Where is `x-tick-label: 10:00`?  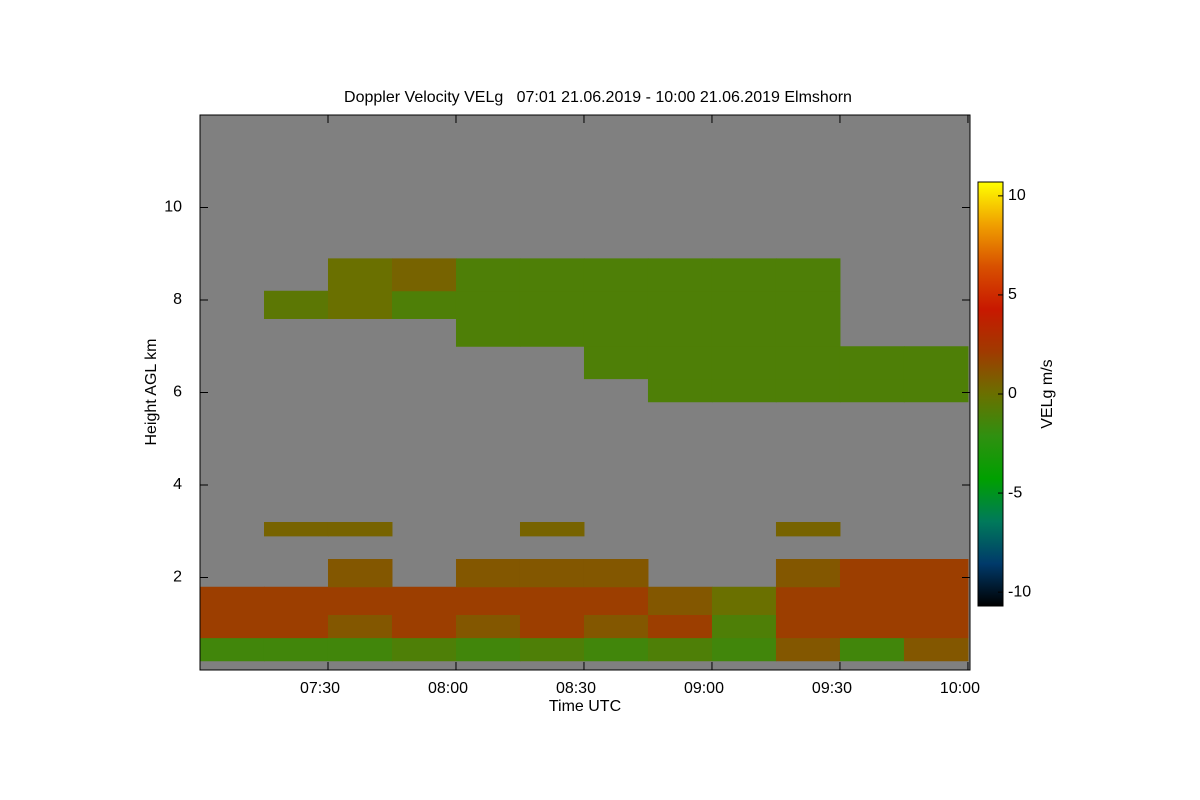
x-tick-label: 10:00 is located at coordinates (960, 688).